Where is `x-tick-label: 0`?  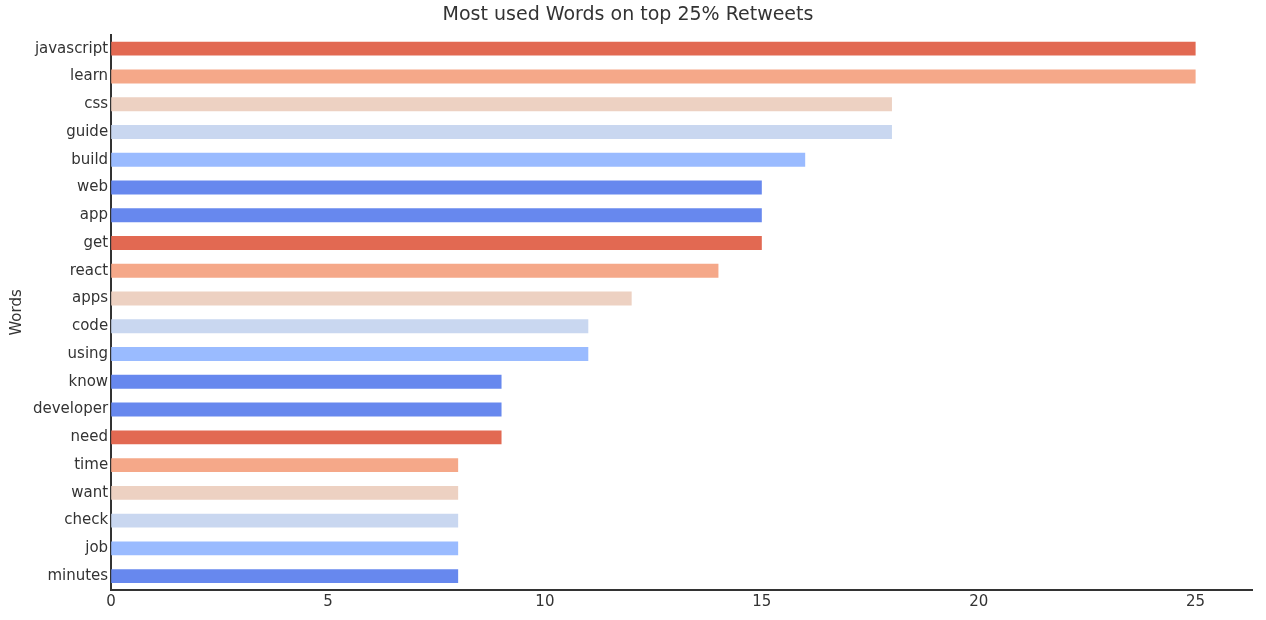 x-tick-label: 0 is located at coordinates (111, 600).